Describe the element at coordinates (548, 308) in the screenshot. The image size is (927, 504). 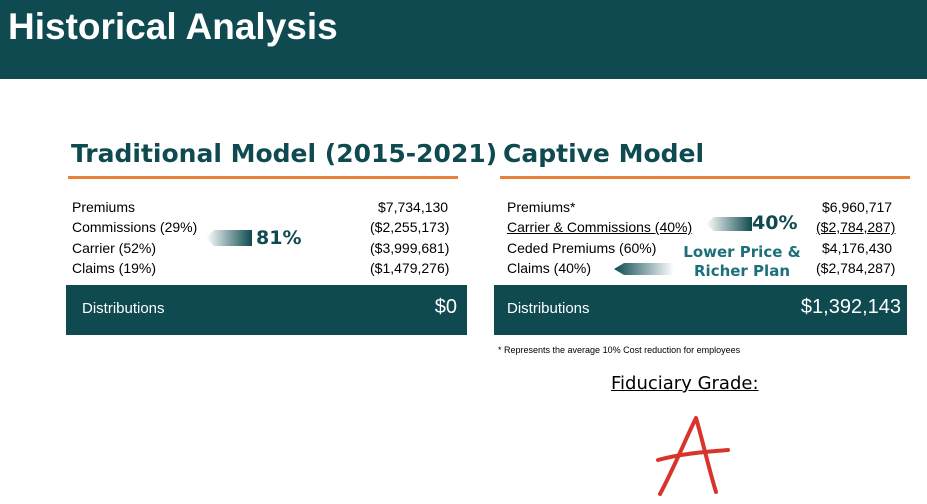
I see `captive-distributions-label: Distributions` at that location.